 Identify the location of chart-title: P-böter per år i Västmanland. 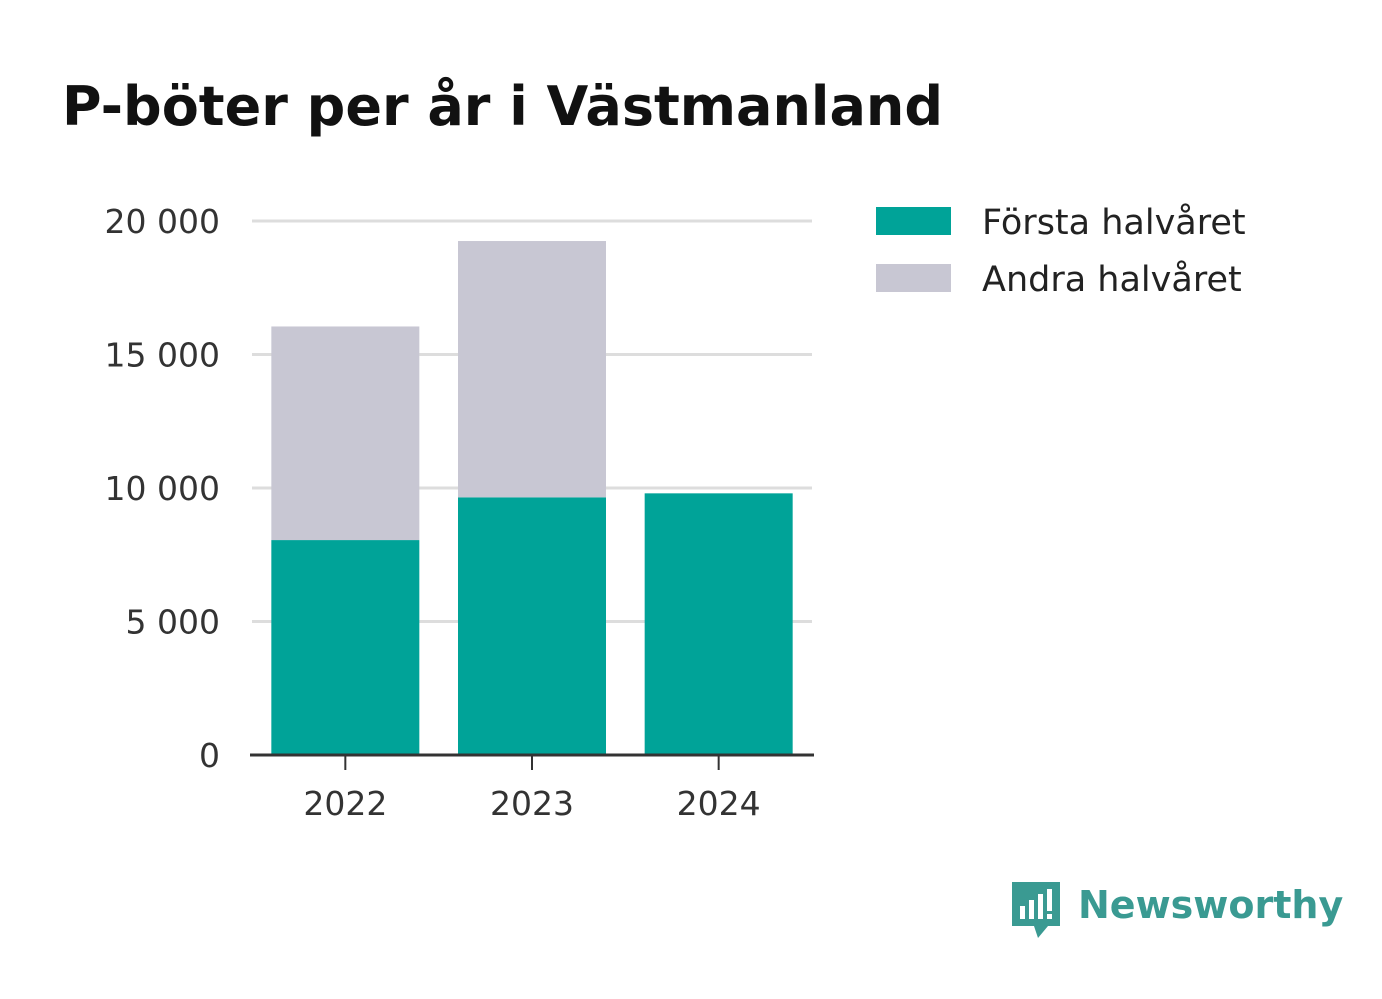
(502, 106).